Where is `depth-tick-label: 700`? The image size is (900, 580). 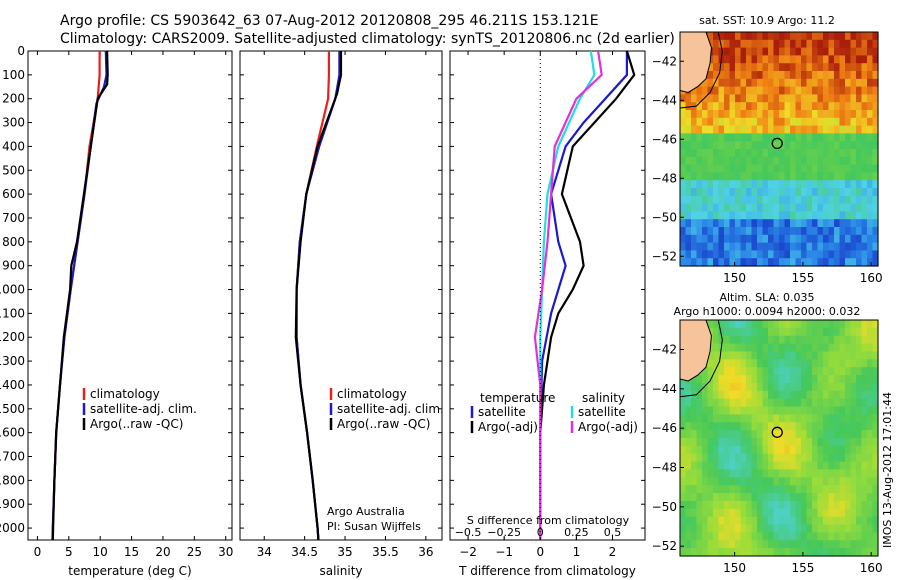 depth-tick-label: 700 is located at coordinates (13, 218).